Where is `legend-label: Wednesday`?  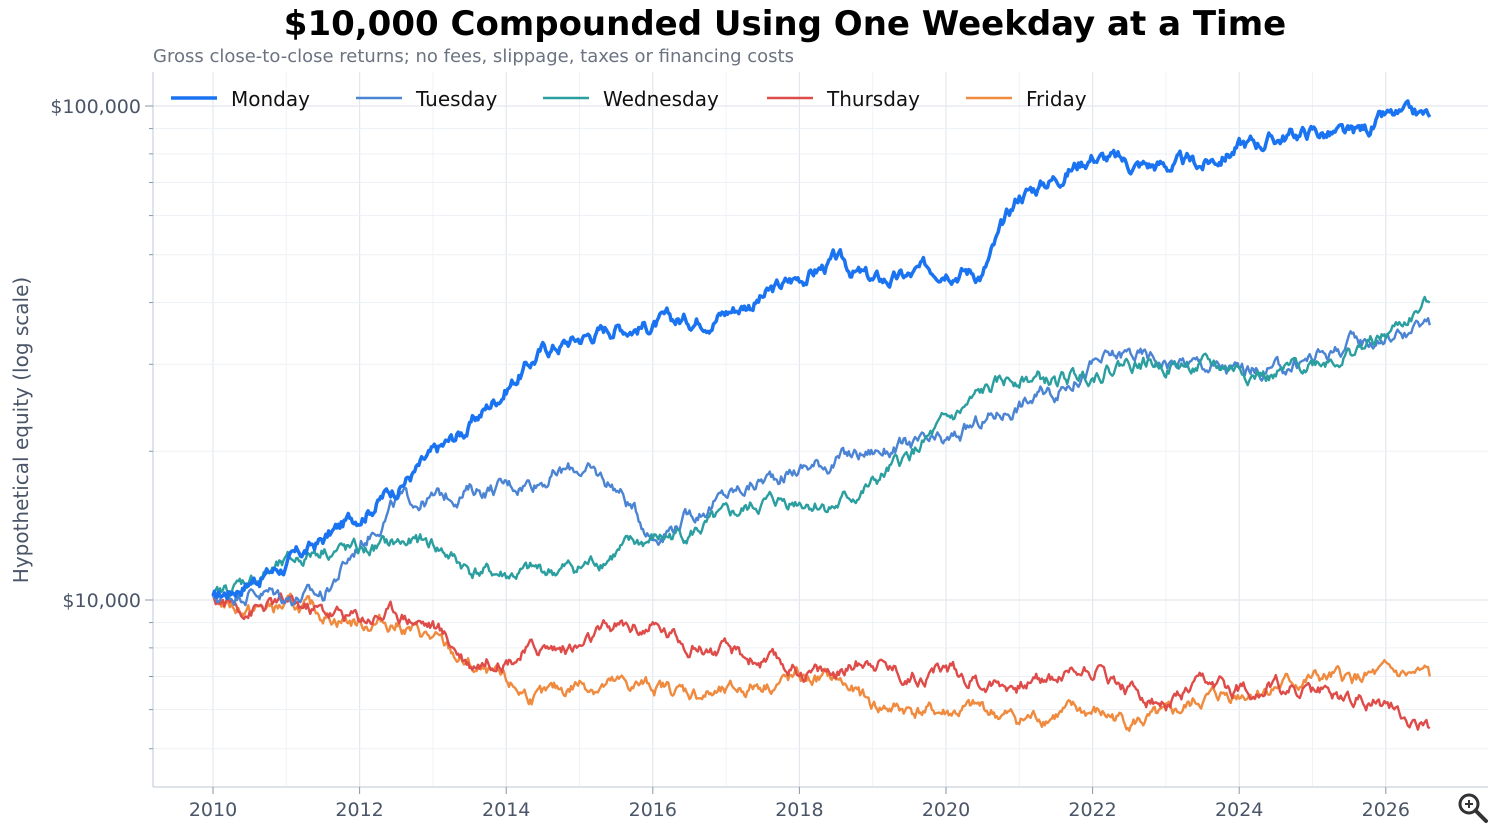
legend-label: Wednesday is located at coordinates (661, 99).